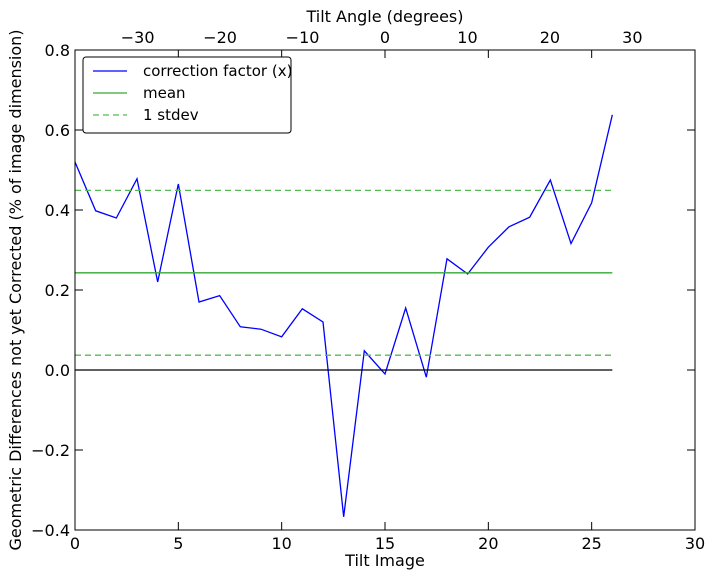 This screenshot has height=579, width=714. What do you see at coordinates (171, 115) in the screenshot?
I see `legend-label: 1 stdev` at bounding box center [171, 115].